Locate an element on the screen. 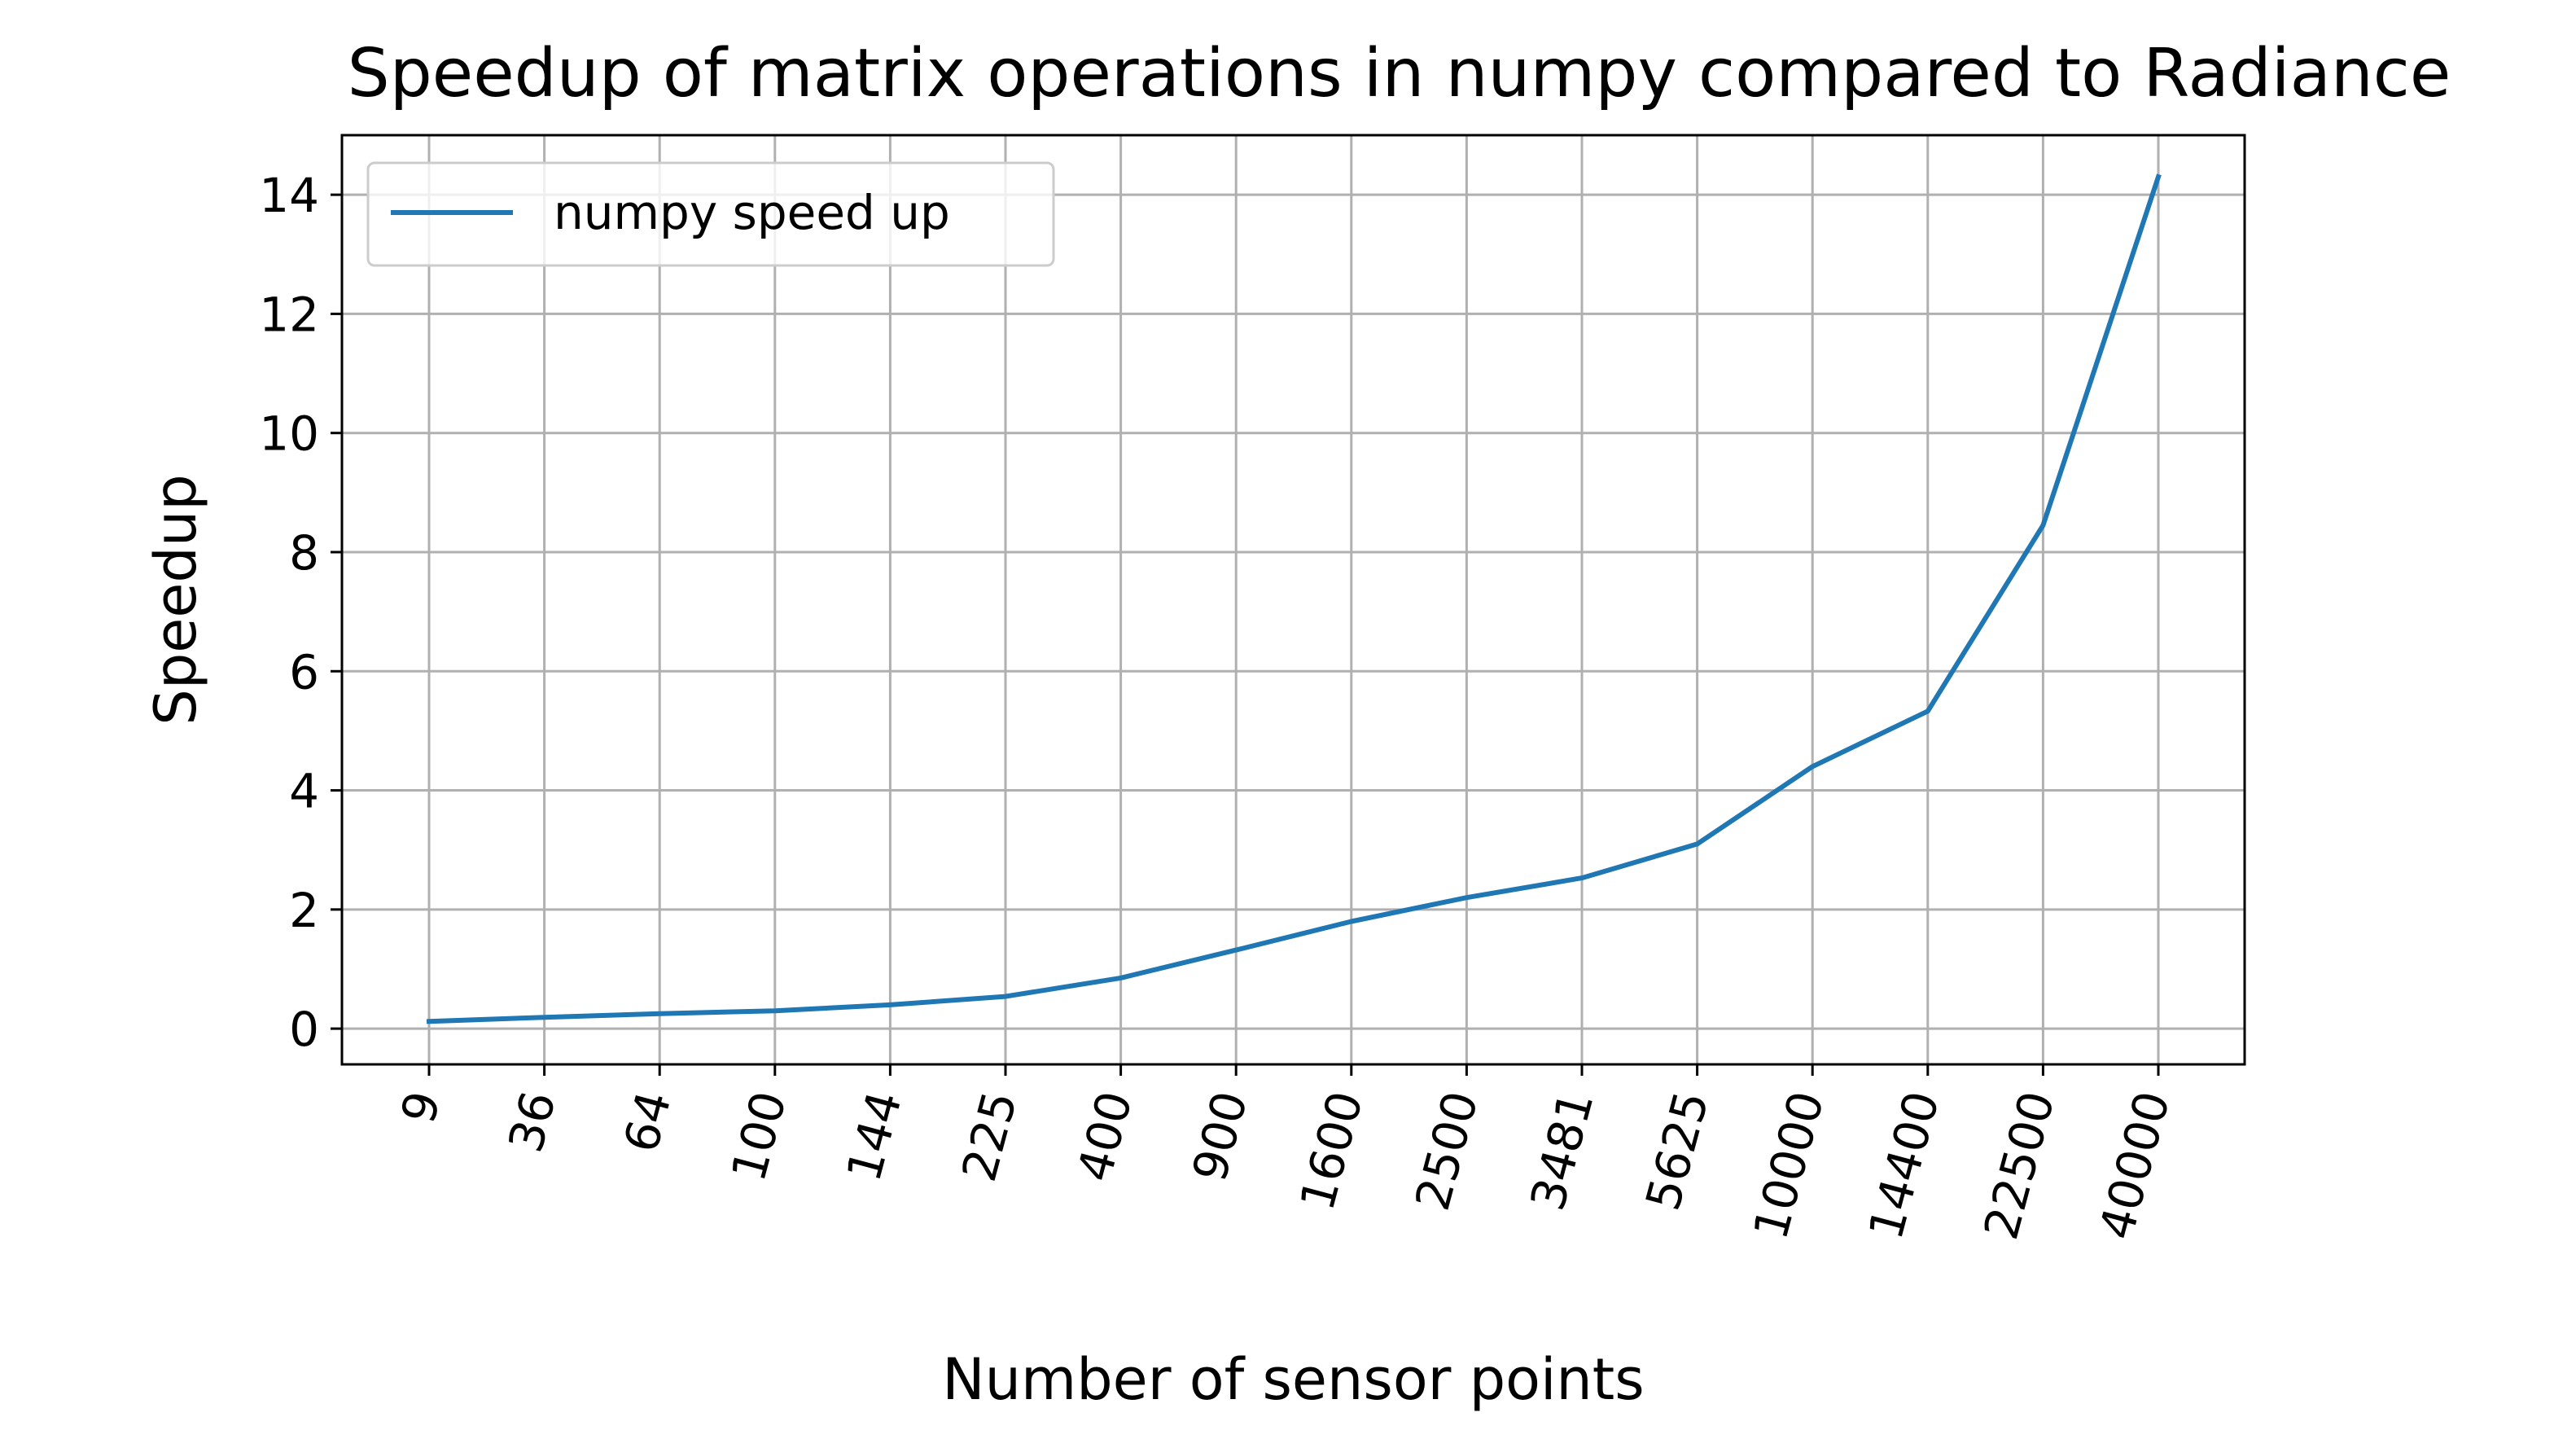  y-axis: 0 2 4 6 8 10 12 14 is located at coordinates (300, 612).